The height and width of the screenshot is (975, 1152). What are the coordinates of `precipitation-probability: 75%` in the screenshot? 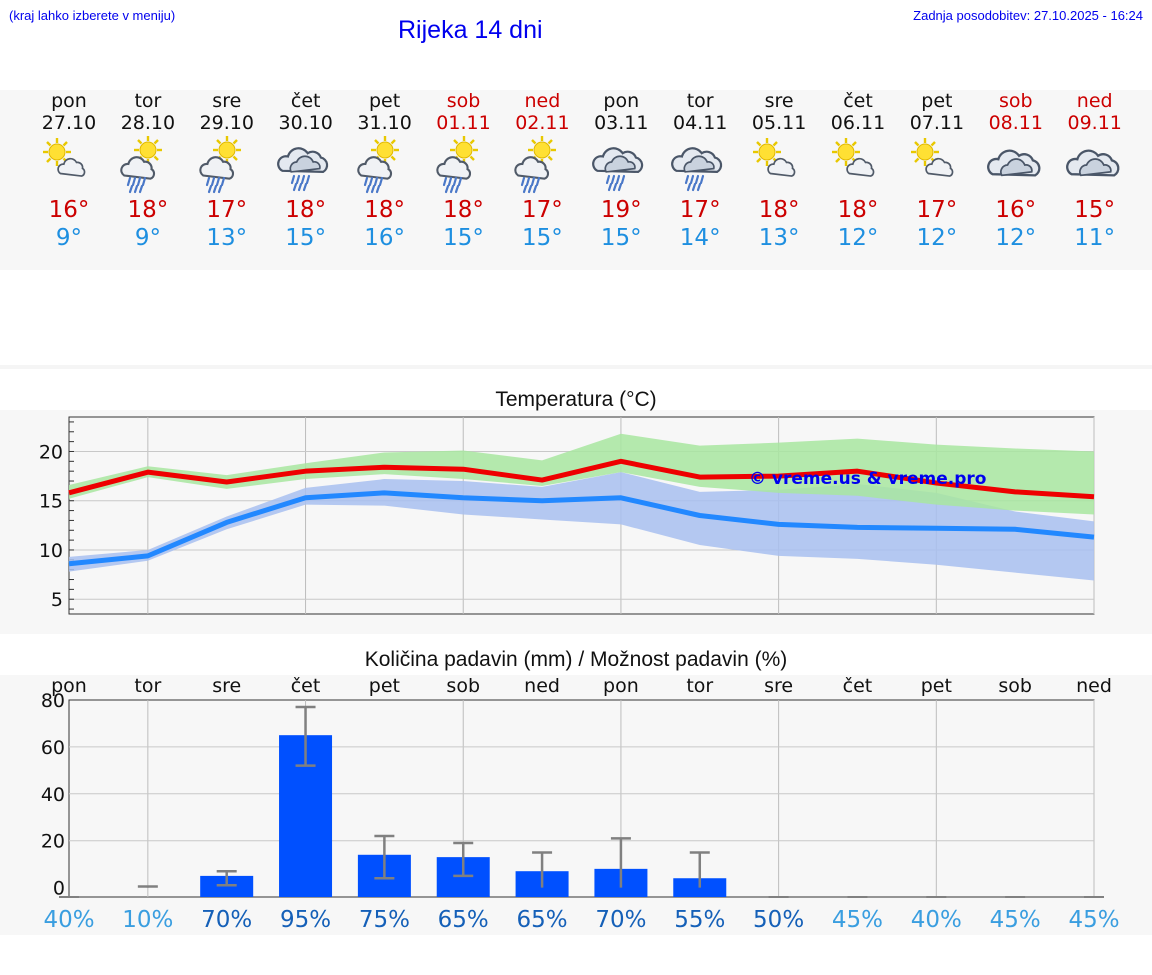 It's located at (384, 920).